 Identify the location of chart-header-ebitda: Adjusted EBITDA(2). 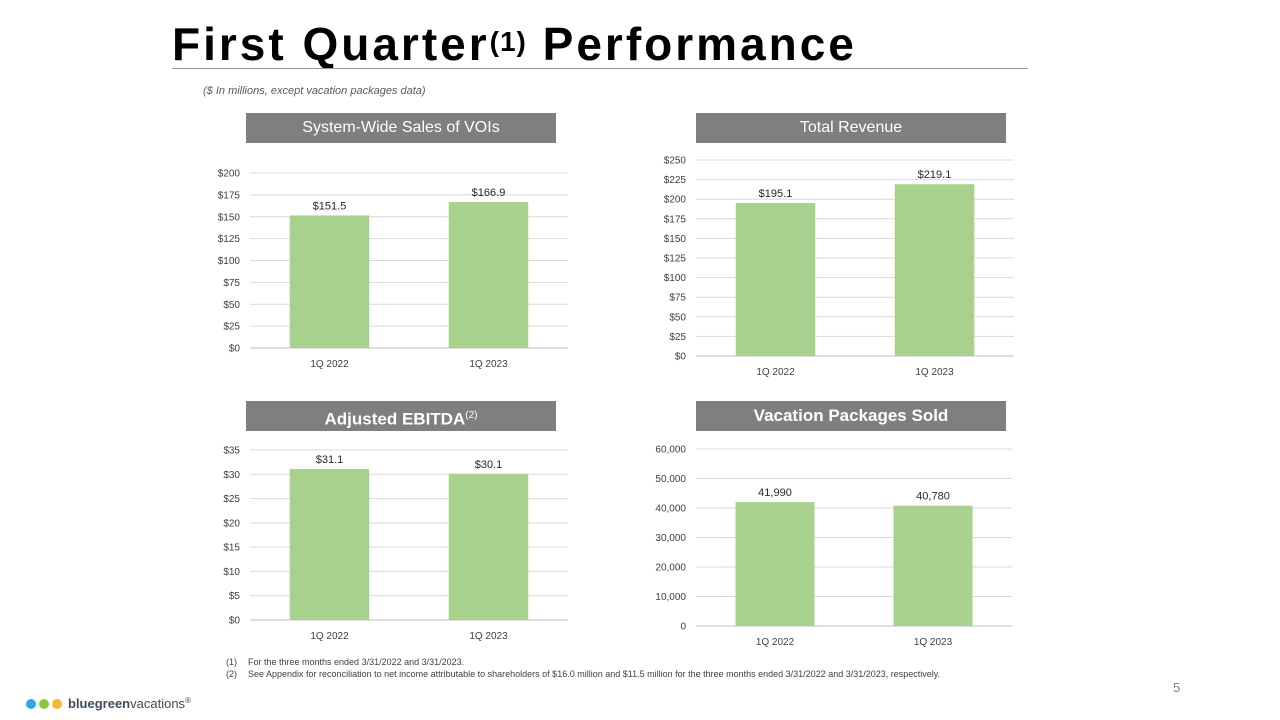
(401, 416).